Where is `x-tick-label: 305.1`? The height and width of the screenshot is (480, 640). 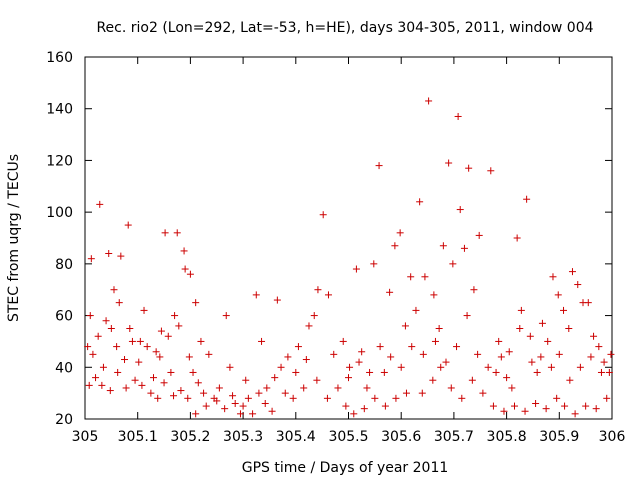
x-tick-label: 305.1 is located at coordinates (138, 437).